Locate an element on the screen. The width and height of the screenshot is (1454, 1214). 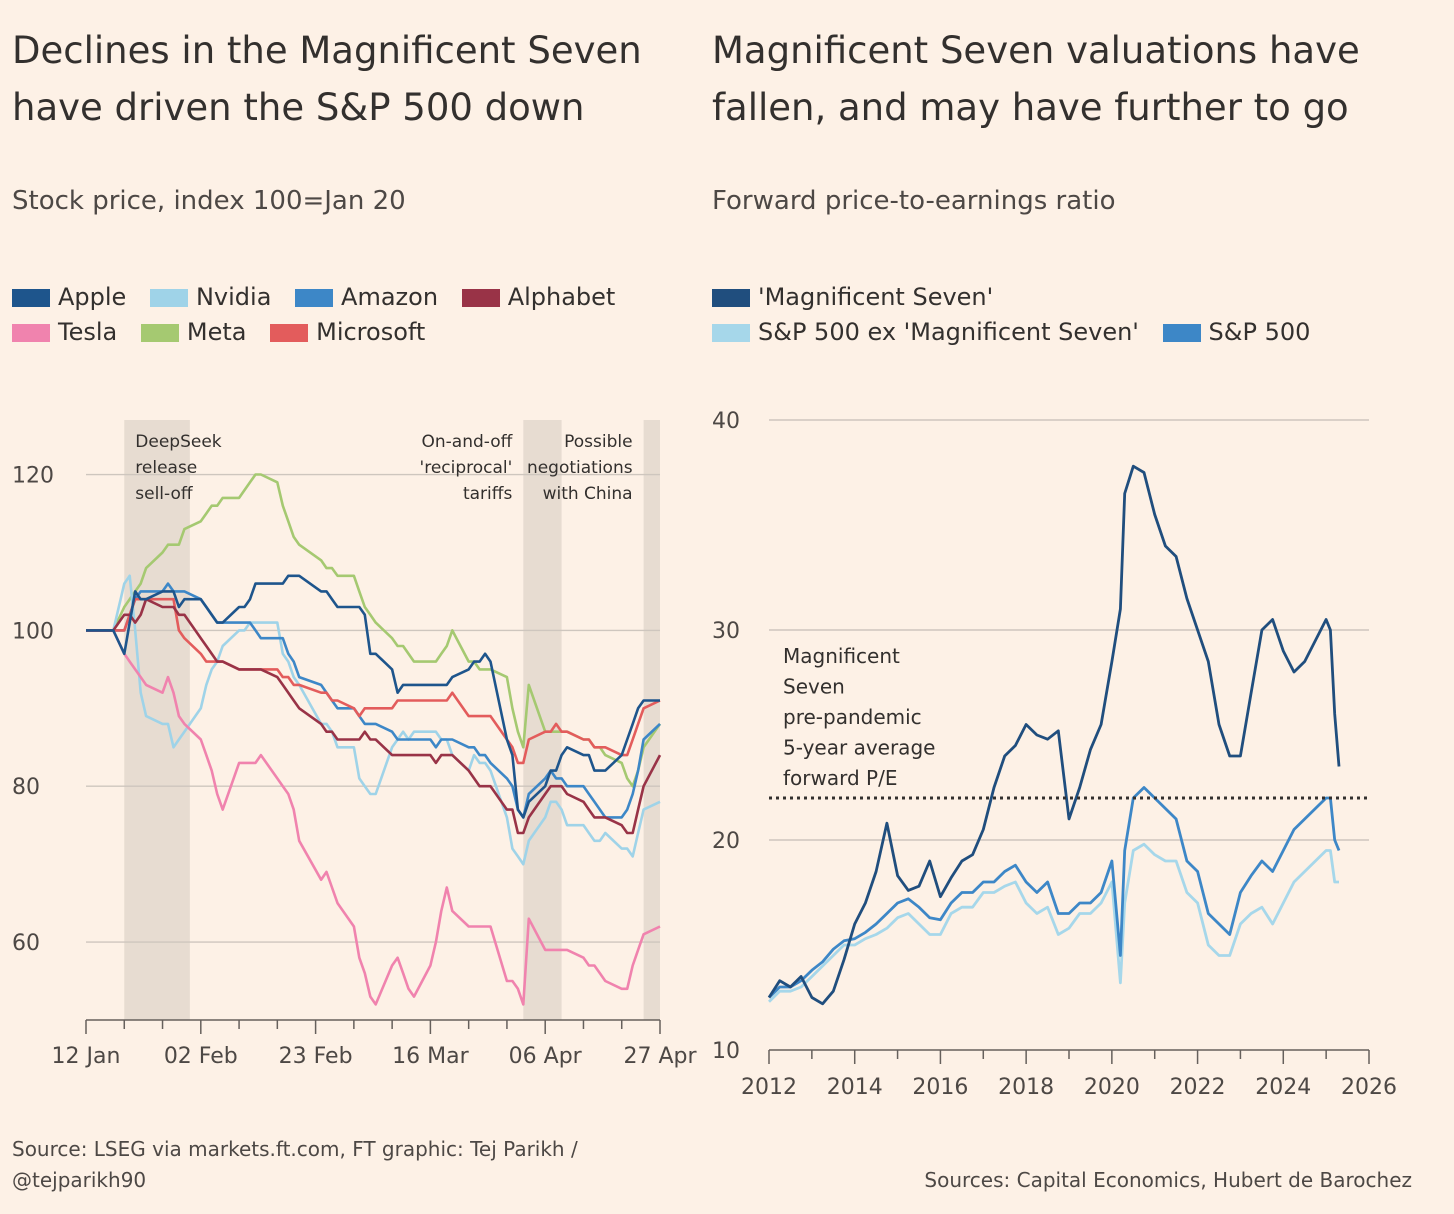
left-chart-subtitle: Stock price, index 100=Jan 20 is located at coordinates (209, 201).